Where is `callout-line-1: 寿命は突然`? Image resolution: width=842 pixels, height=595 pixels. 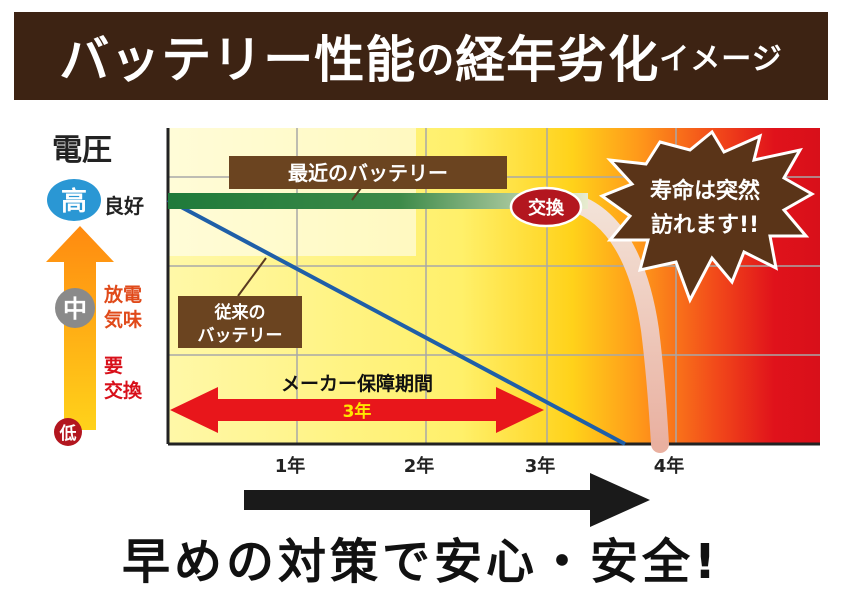 callout-line-1: 寿命は突然 is located at coordinates (705, 191).